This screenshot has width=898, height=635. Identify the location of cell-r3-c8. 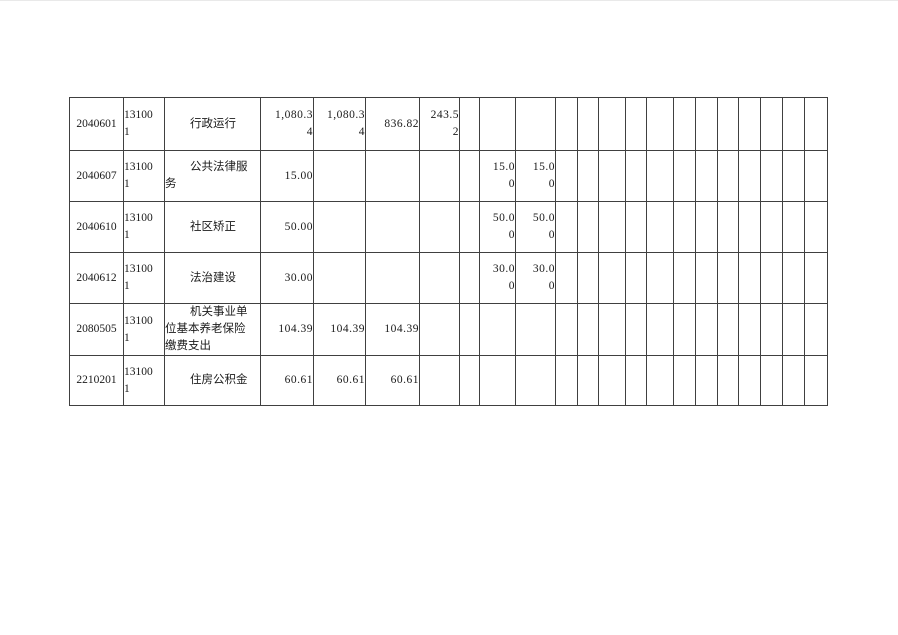
(469, 227).